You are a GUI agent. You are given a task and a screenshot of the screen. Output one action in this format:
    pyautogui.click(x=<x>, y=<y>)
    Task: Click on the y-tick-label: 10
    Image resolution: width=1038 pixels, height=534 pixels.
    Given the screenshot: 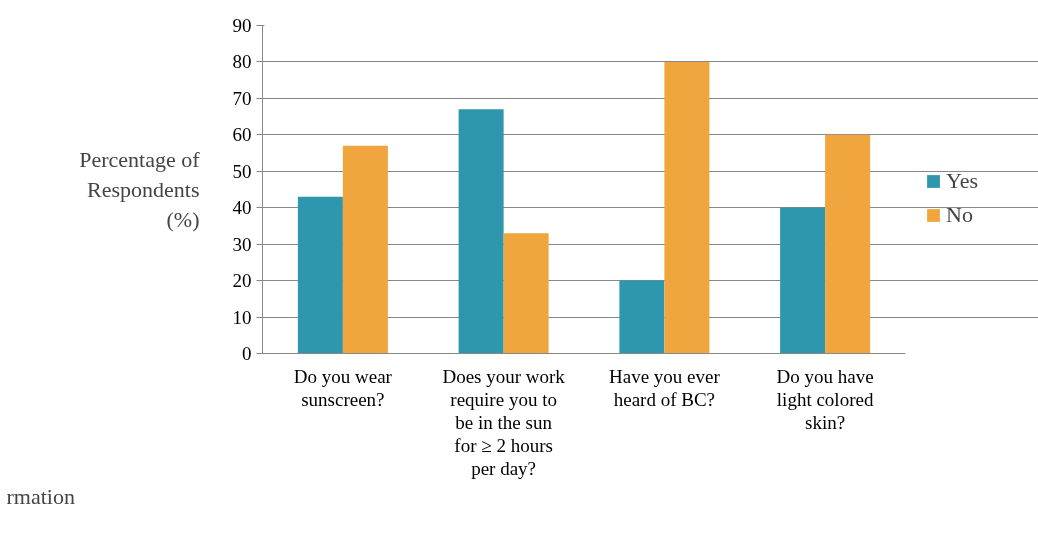 What is the action you would take?
    pyautogui.click(x=242, y=317)
    